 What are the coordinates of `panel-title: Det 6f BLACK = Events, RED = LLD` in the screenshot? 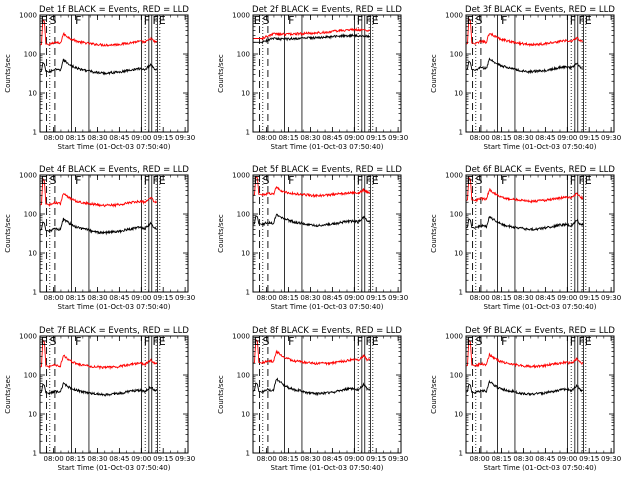 It's located at (540, 170).